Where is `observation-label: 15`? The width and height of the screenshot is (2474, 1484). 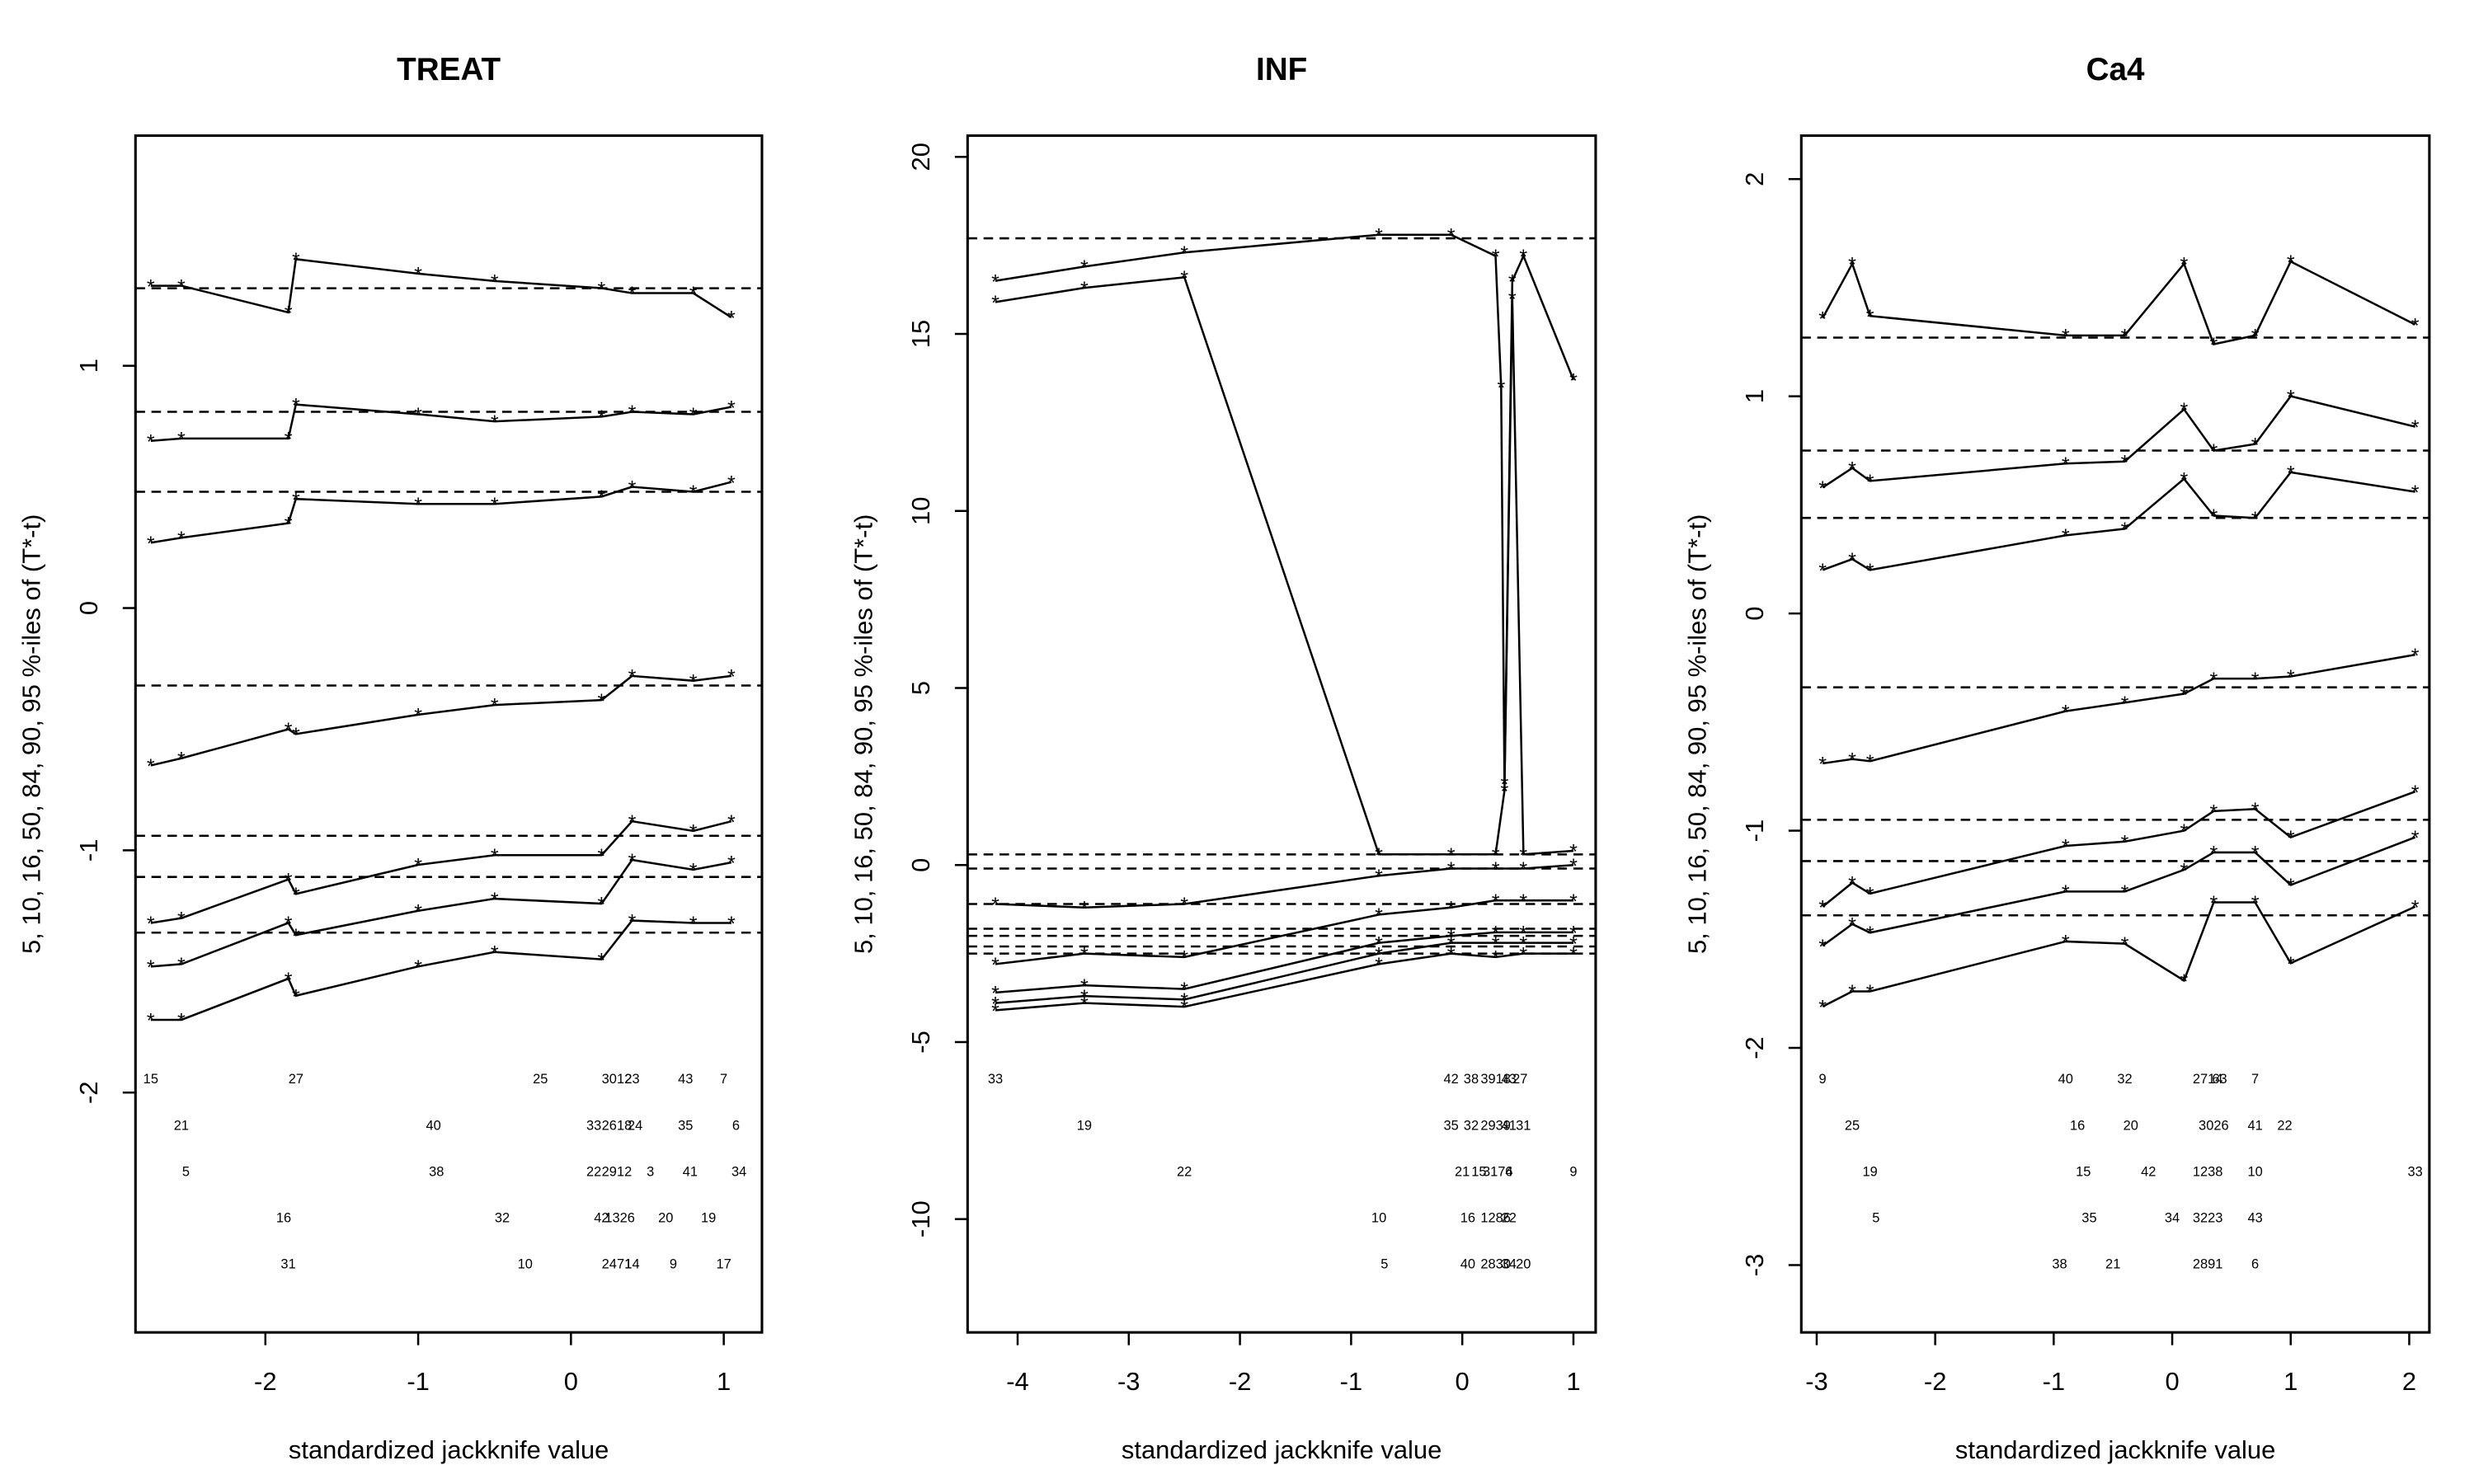
observation-label: 15 is located at coordinates (1478, 1171).